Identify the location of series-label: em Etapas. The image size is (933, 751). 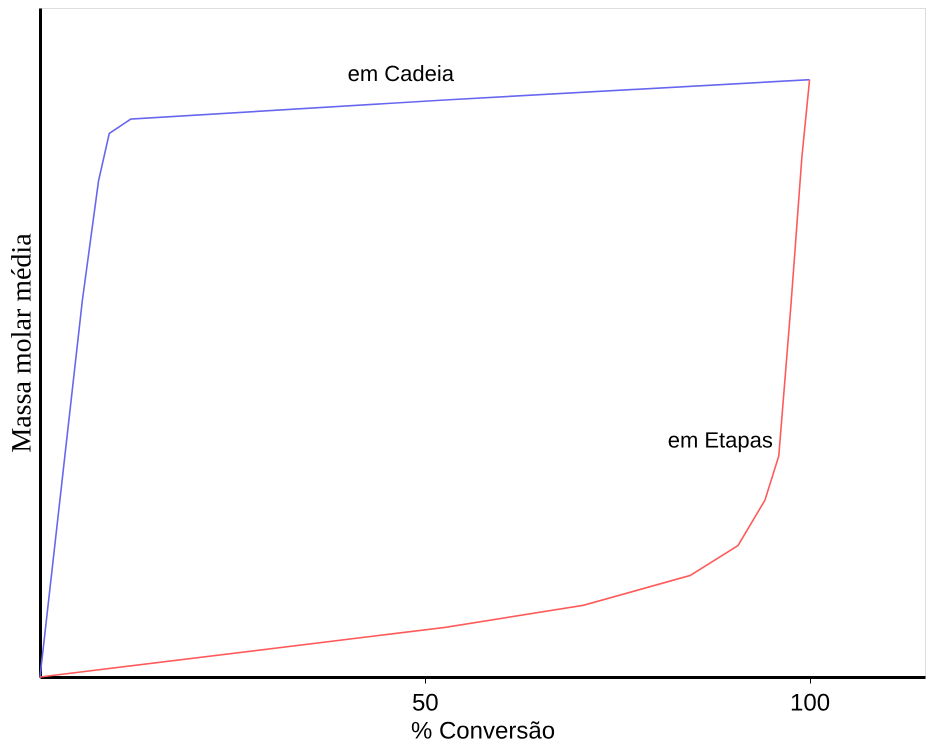
(720, 439).